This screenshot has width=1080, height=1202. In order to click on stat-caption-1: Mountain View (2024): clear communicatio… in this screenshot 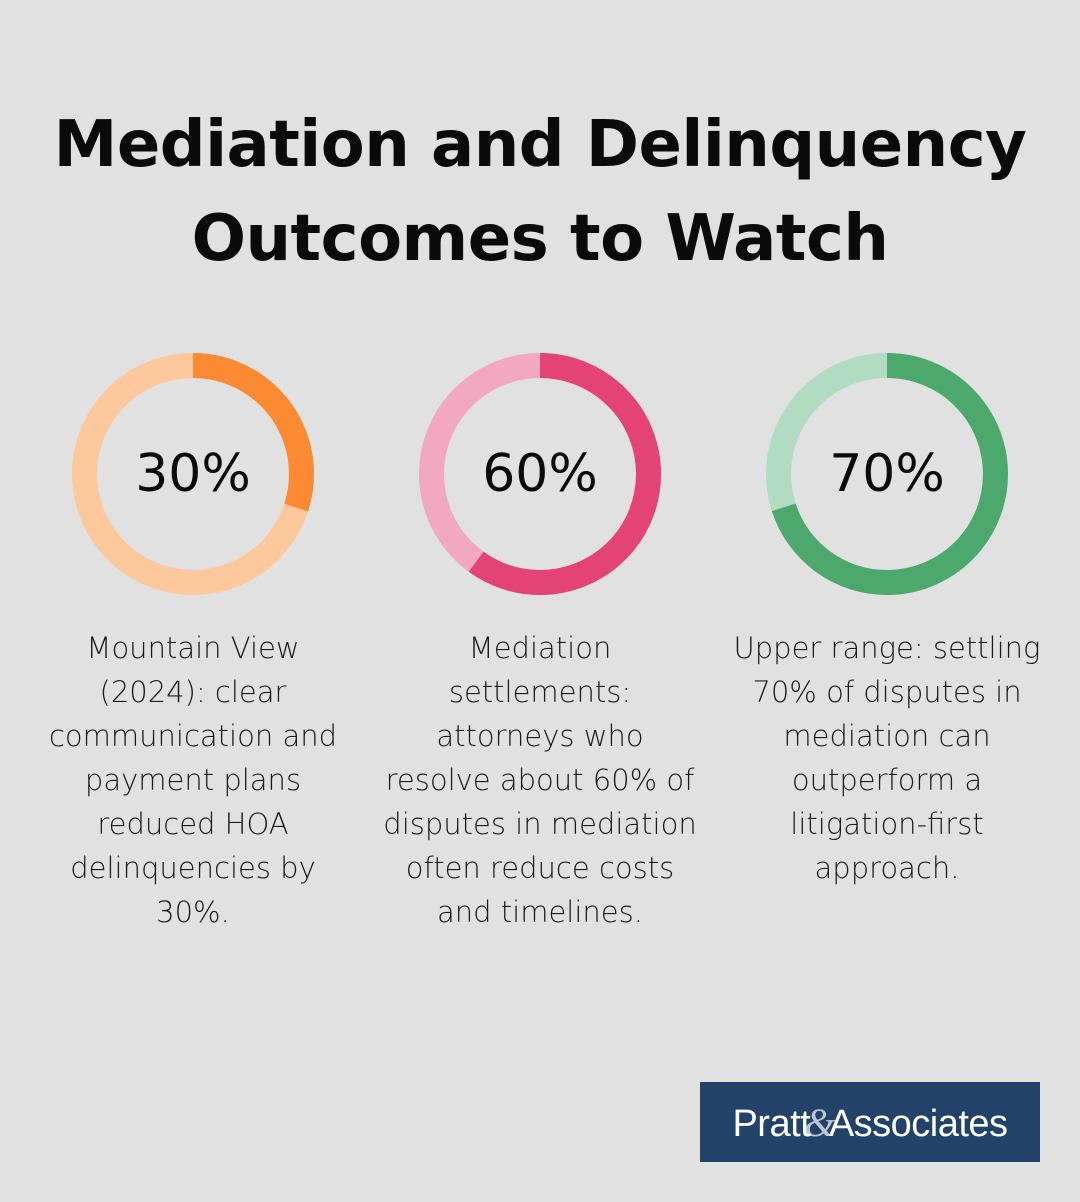, I will do `click(193, 780)`.